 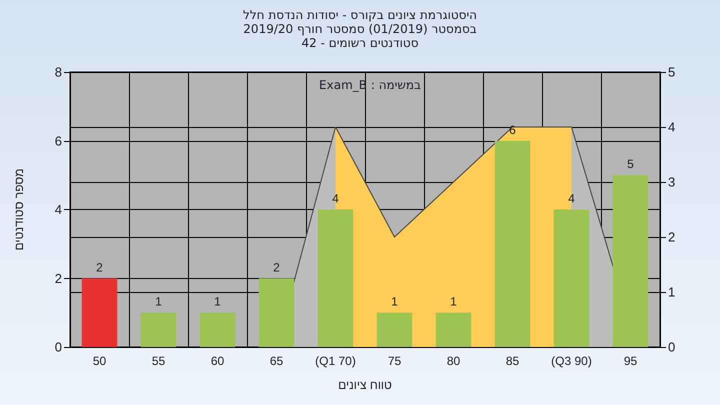 What do you see at coordinates (58, 209) in the screenshot?
I see `y-tick-label: 4` at bounding box center [58, 209].